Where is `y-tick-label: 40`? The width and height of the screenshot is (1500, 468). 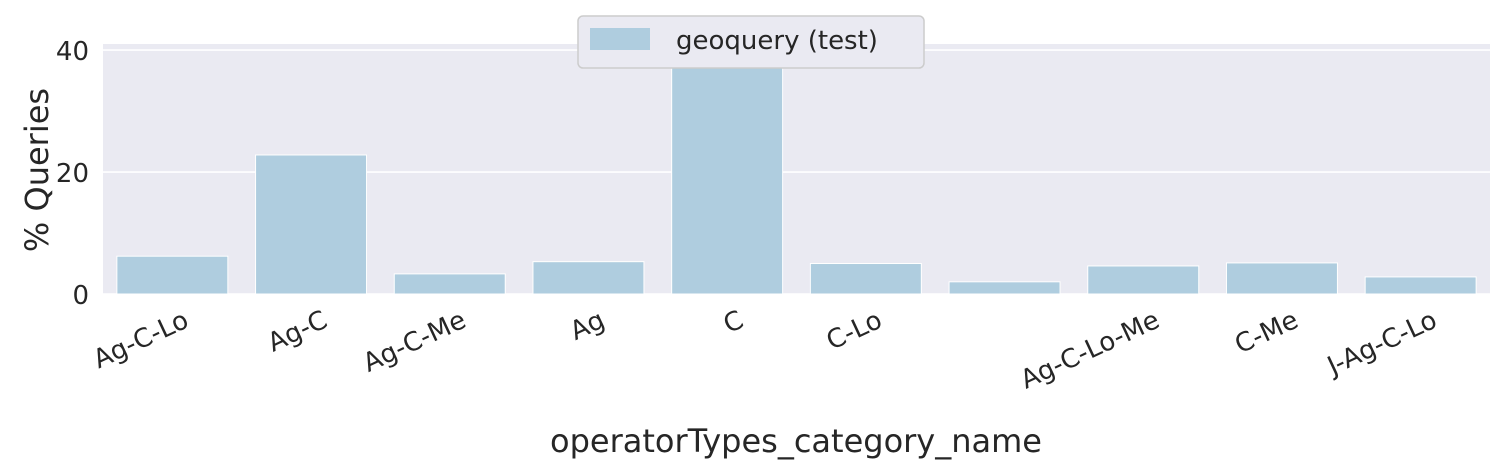
y-tick-label: 40 is located at coordinates (72, 52).